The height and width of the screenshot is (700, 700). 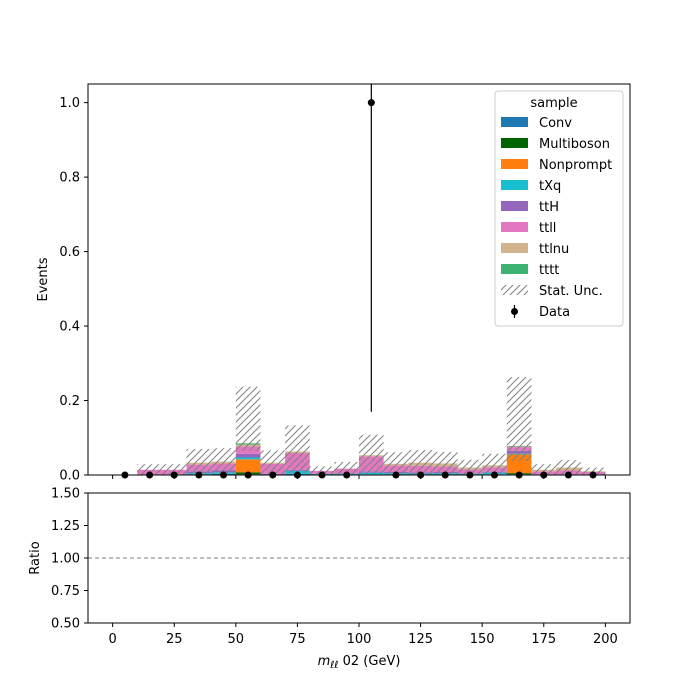 What do you see at coordinates (69, 327) in the screenshot?
I see `main-ytick-label-2: 0.4` at bounding box center [69, 327].